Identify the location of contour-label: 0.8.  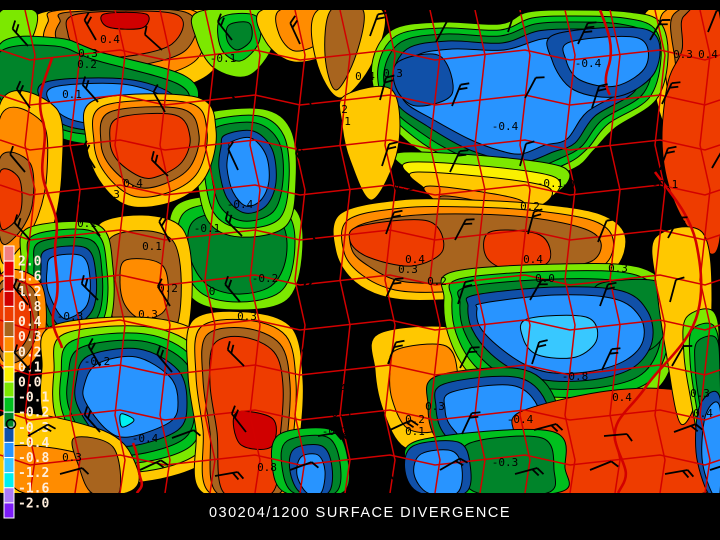
(267, 467).